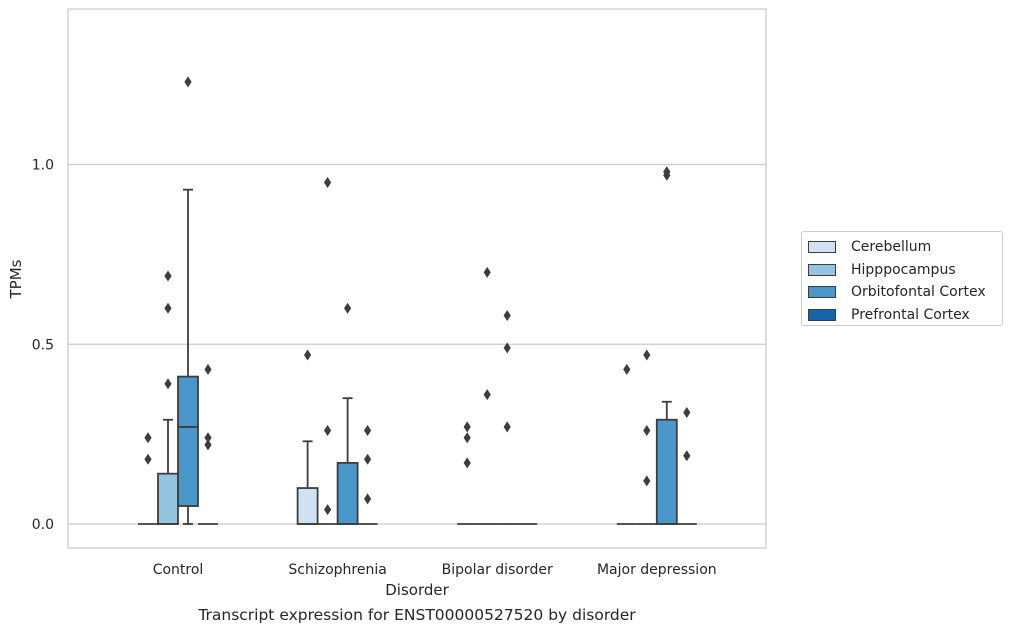  I want to click on y-tick-label: 0.0, so click(43, 525).